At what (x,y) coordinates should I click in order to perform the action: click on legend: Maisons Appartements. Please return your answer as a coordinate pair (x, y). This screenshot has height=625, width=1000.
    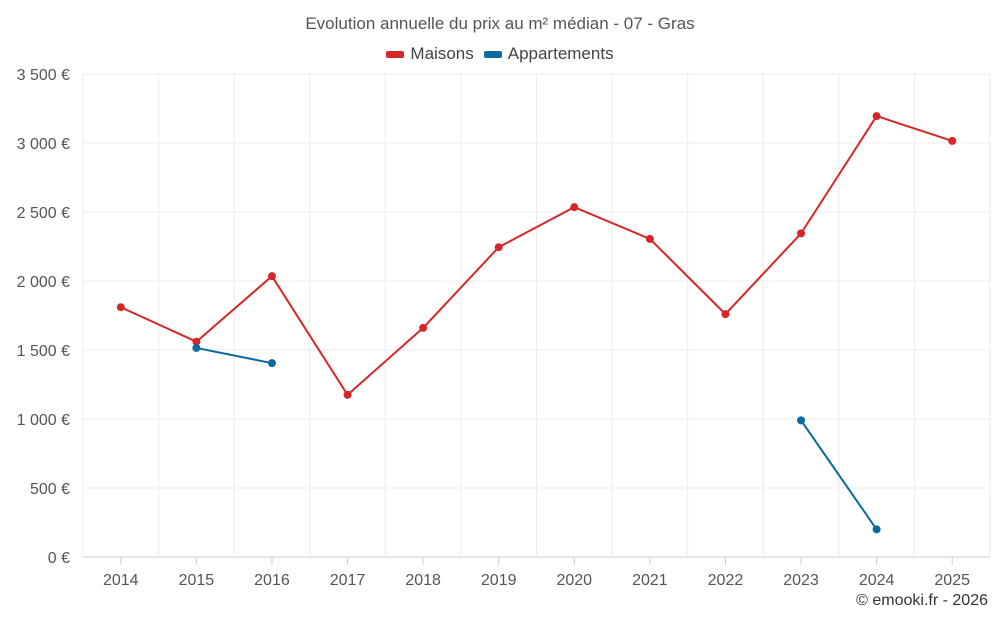
    Looking at the image, I should click on (500, 54).